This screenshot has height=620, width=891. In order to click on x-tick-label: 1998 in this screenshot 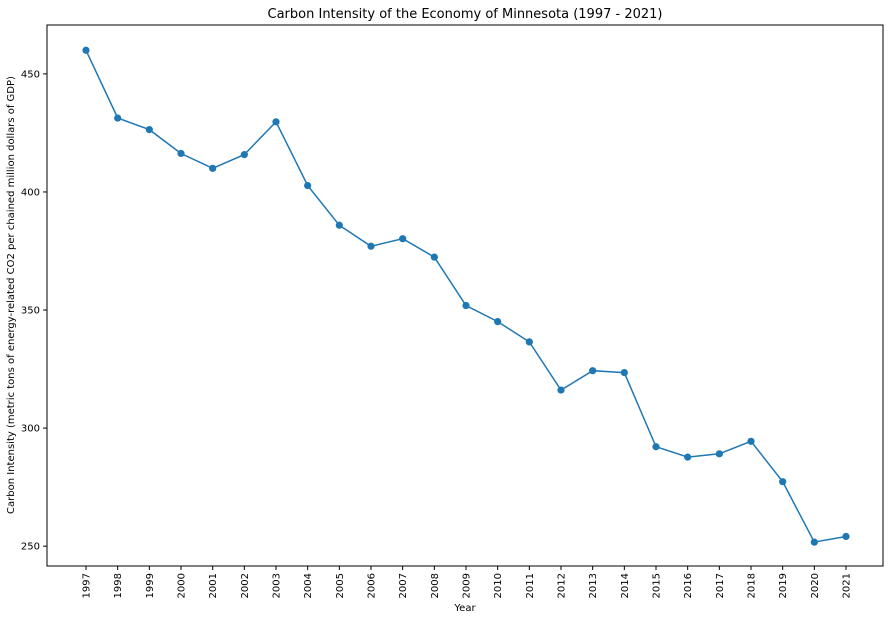, I will do `click(118, 585)`.